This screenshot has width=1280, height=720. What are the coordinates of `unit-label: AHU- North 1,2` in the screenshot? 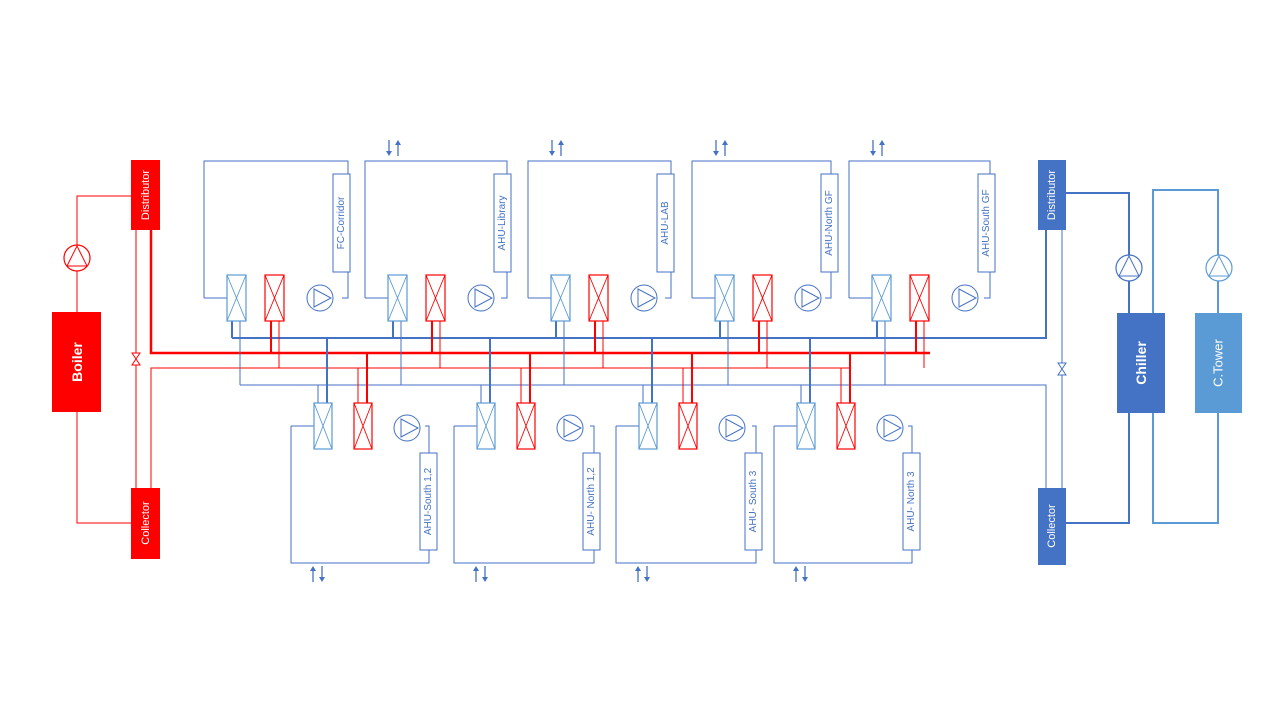 It's located at (591, 501).